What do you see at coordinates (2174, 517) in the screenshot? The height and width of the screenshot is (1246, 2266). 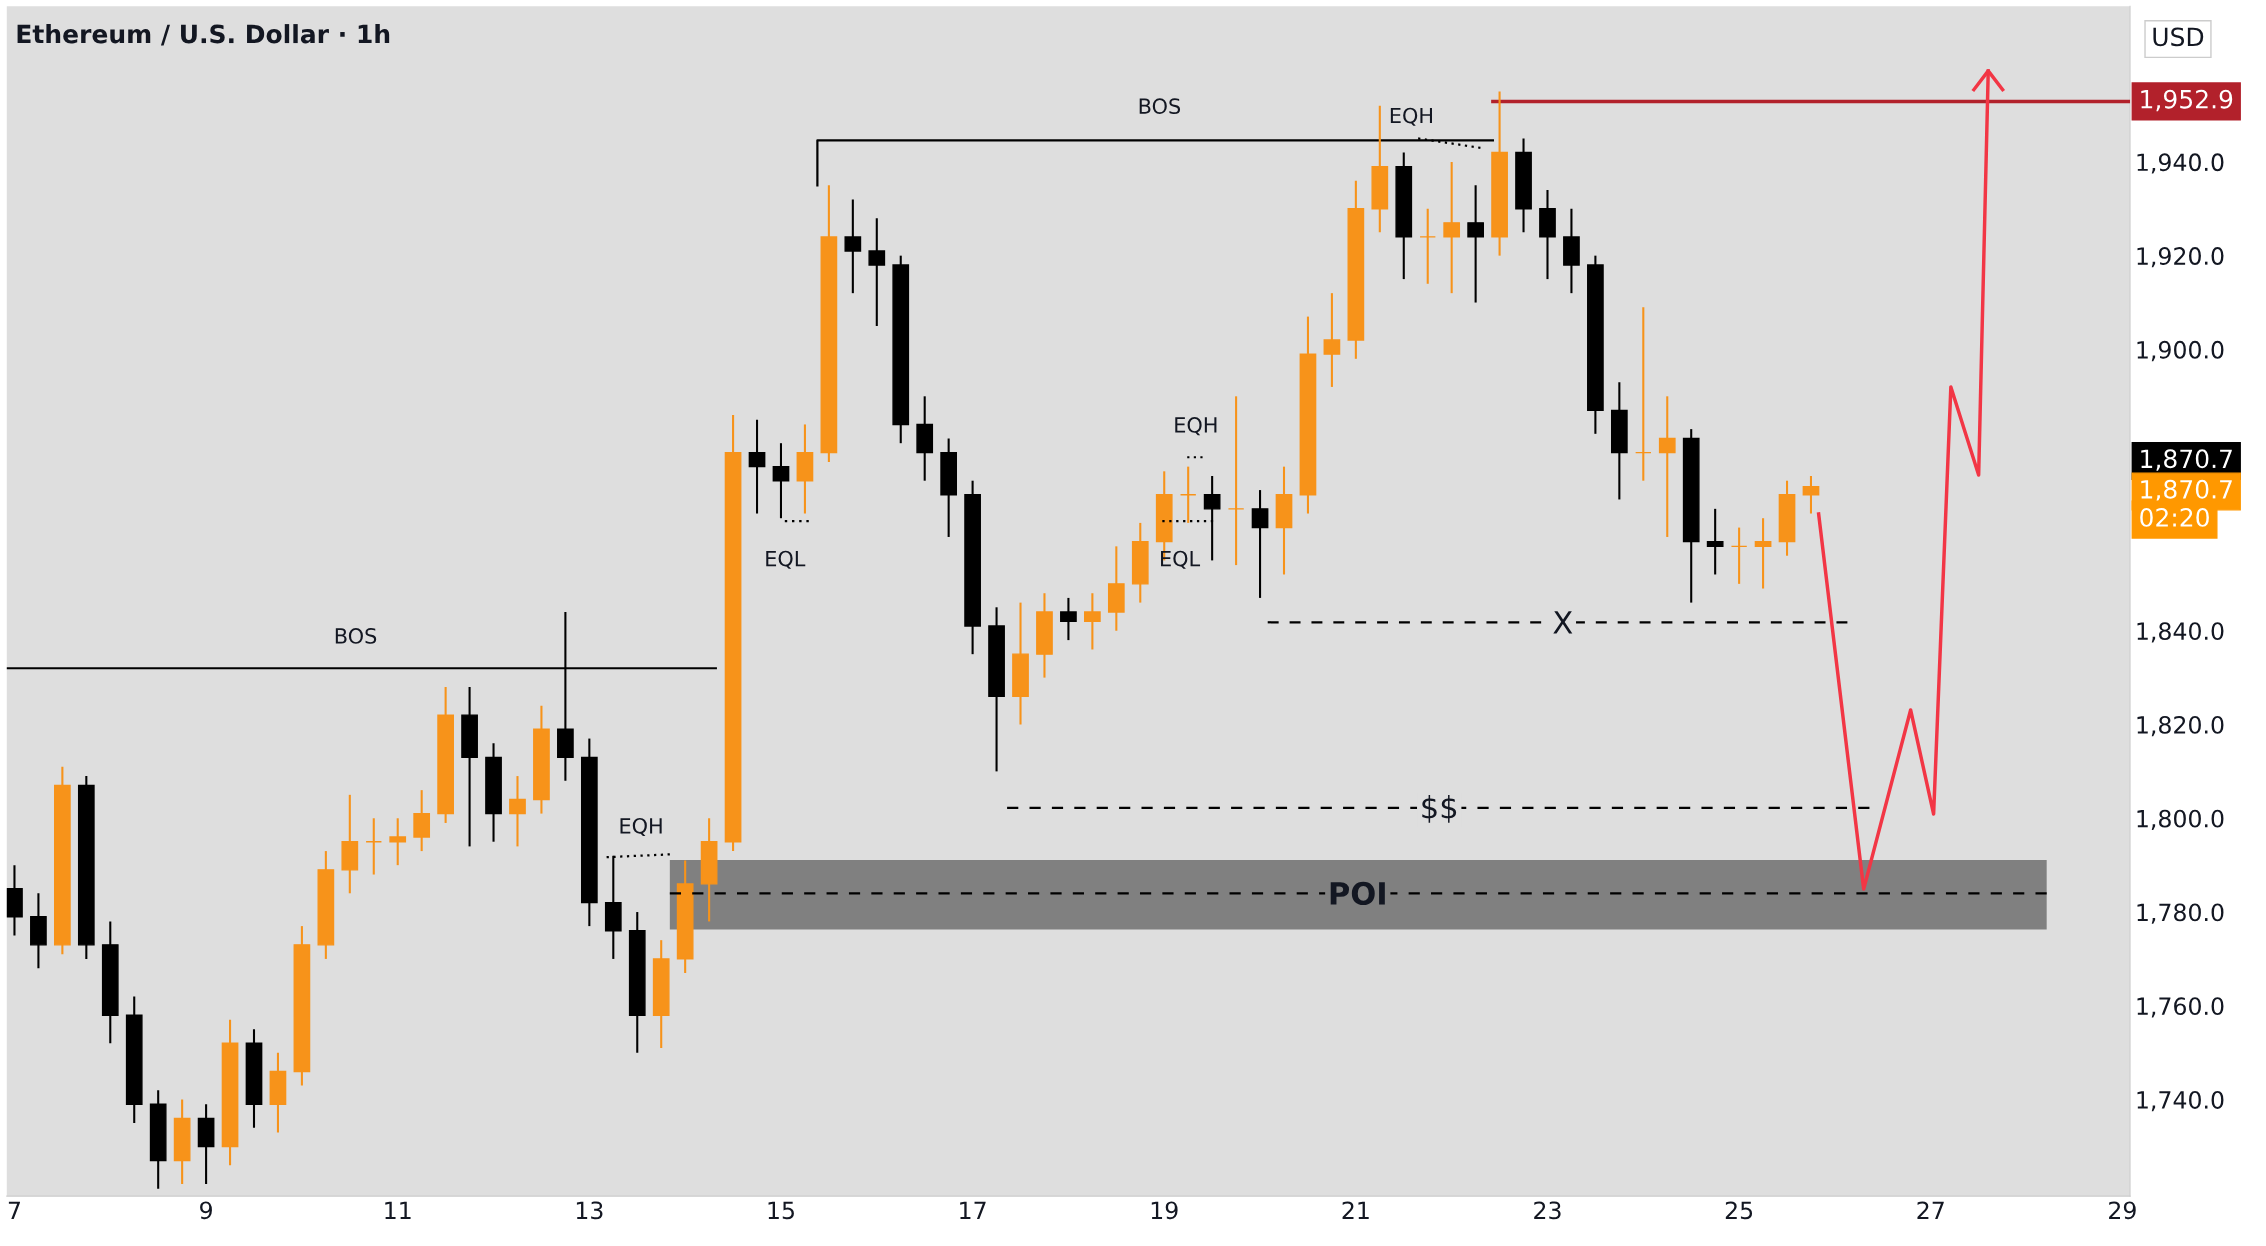 I see `text: 02:20` at bounding box center [2174, 517].